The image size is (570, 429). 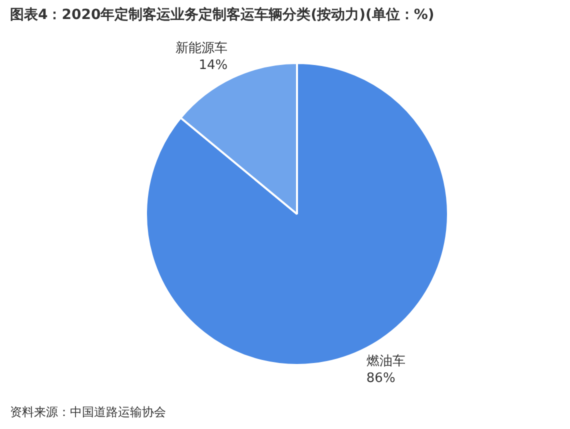 I want to click on data-label: 14%, so click(x=213, y=65).